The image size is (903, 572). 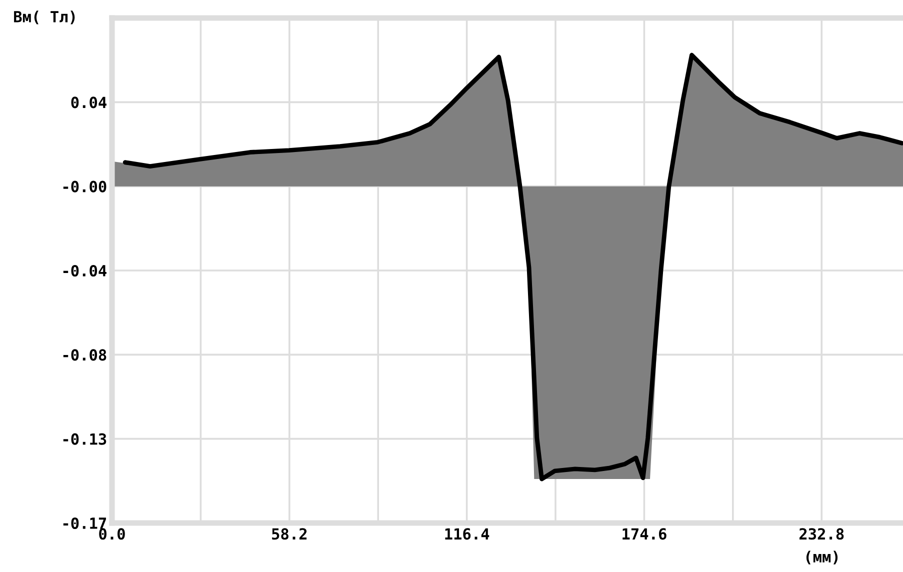 I want to click on y-tick-label: 0.04, so click(x=88, y=102).